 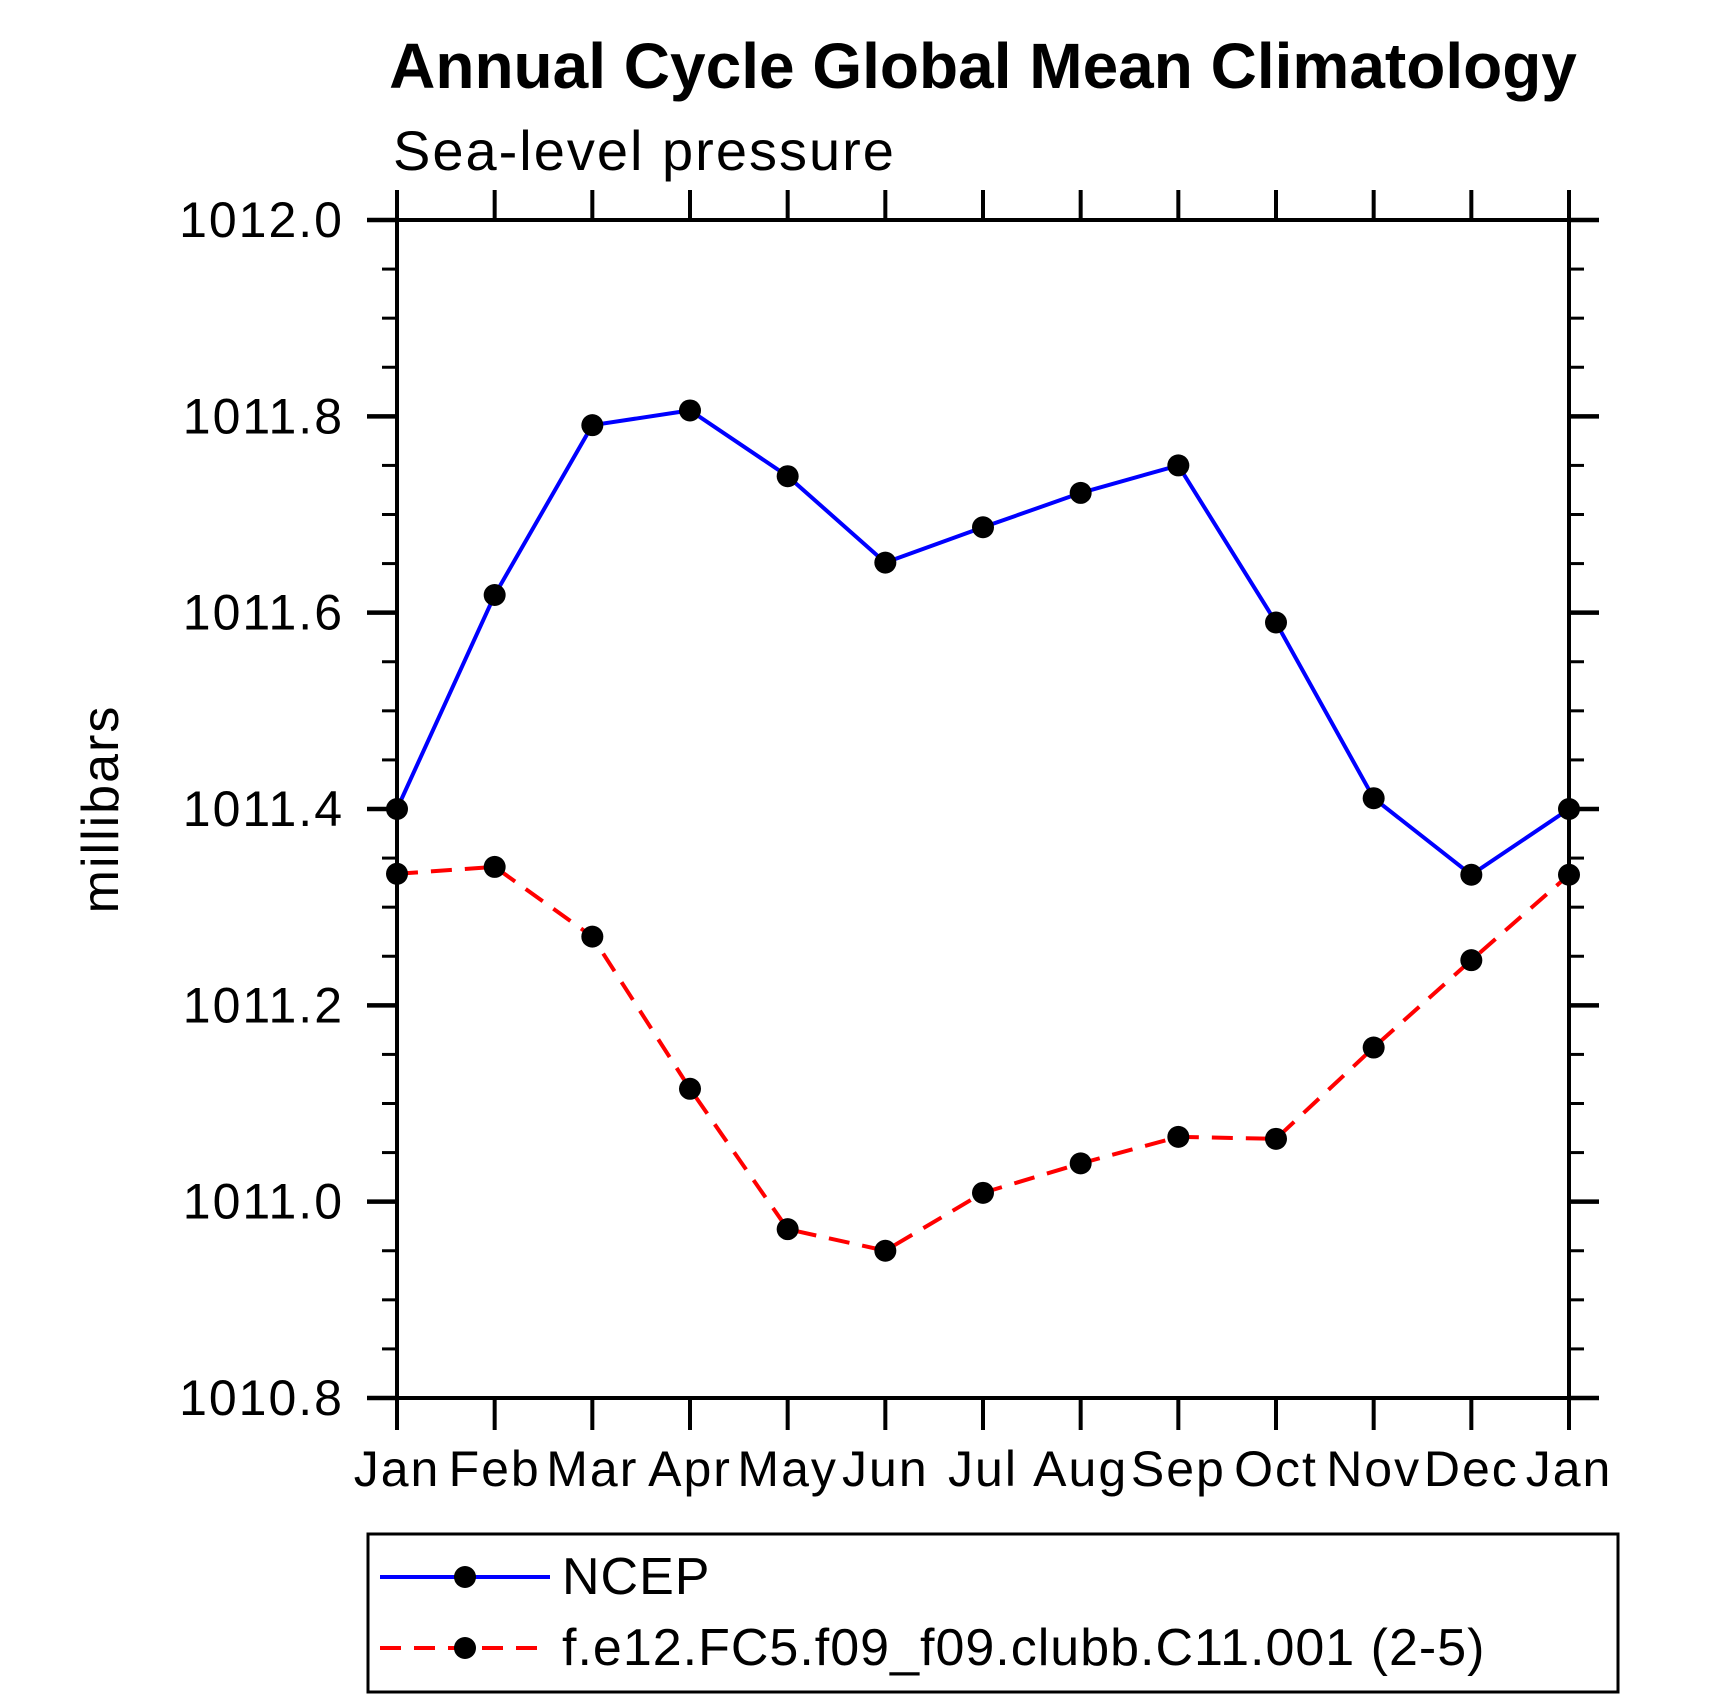 I want to click on data-point-ncep-4-may, so click(x=787, y=476).